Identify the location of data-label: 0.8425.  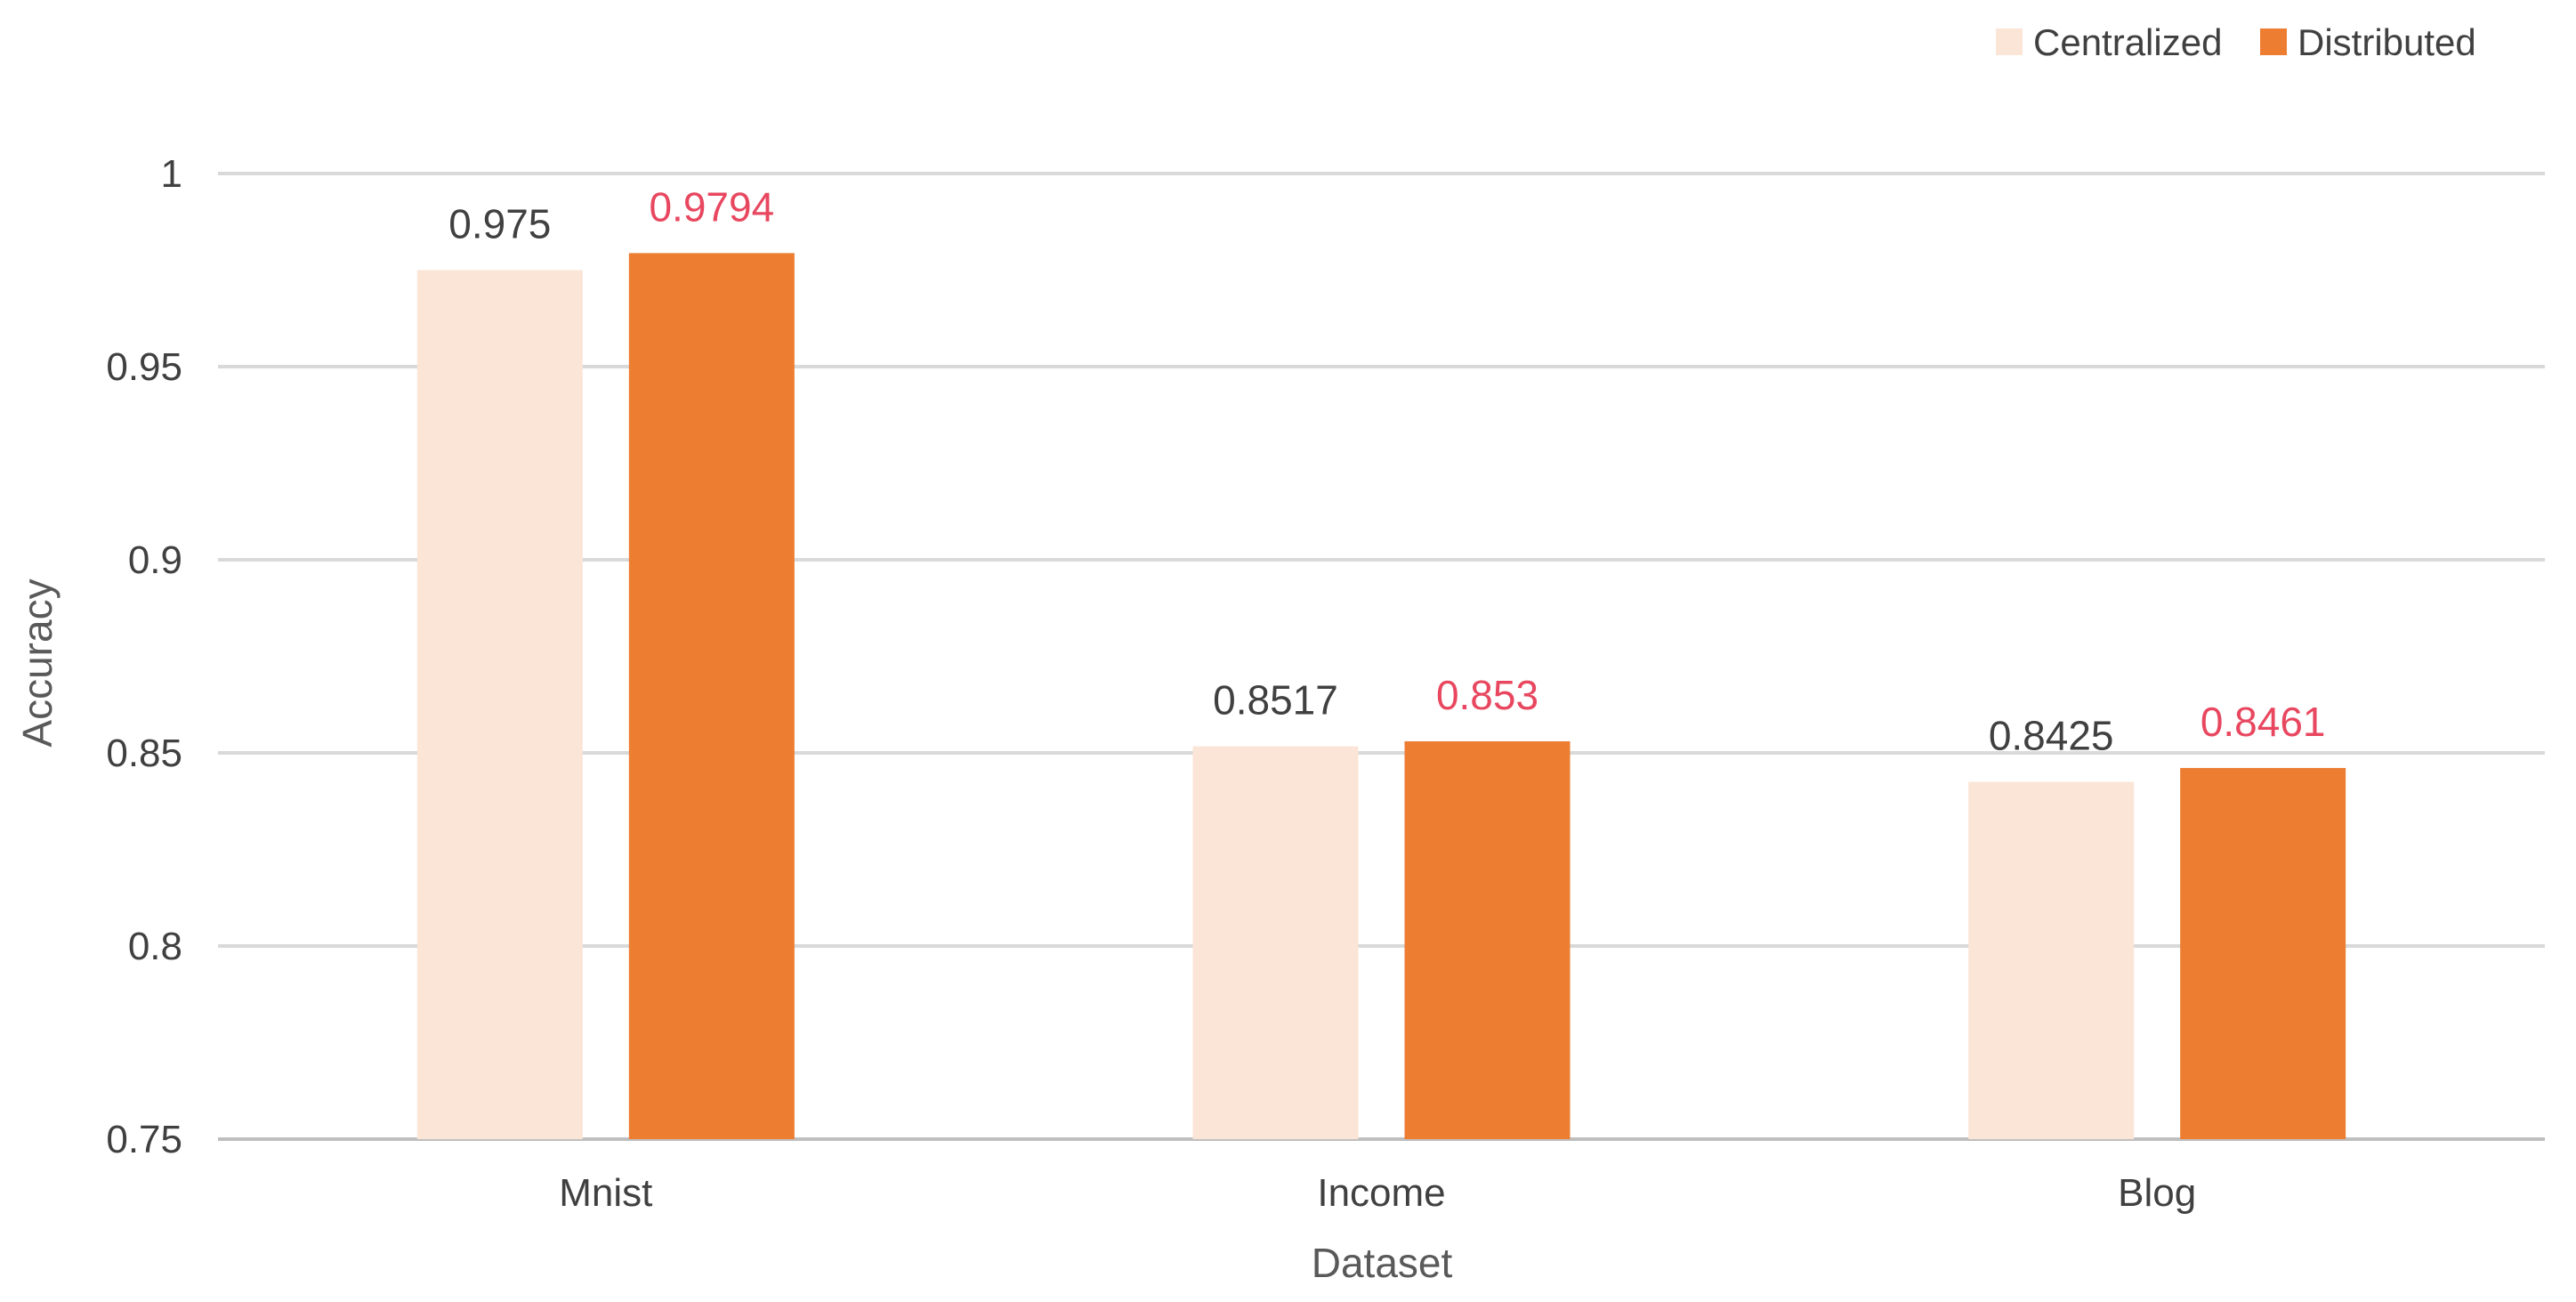
(2051, 736).